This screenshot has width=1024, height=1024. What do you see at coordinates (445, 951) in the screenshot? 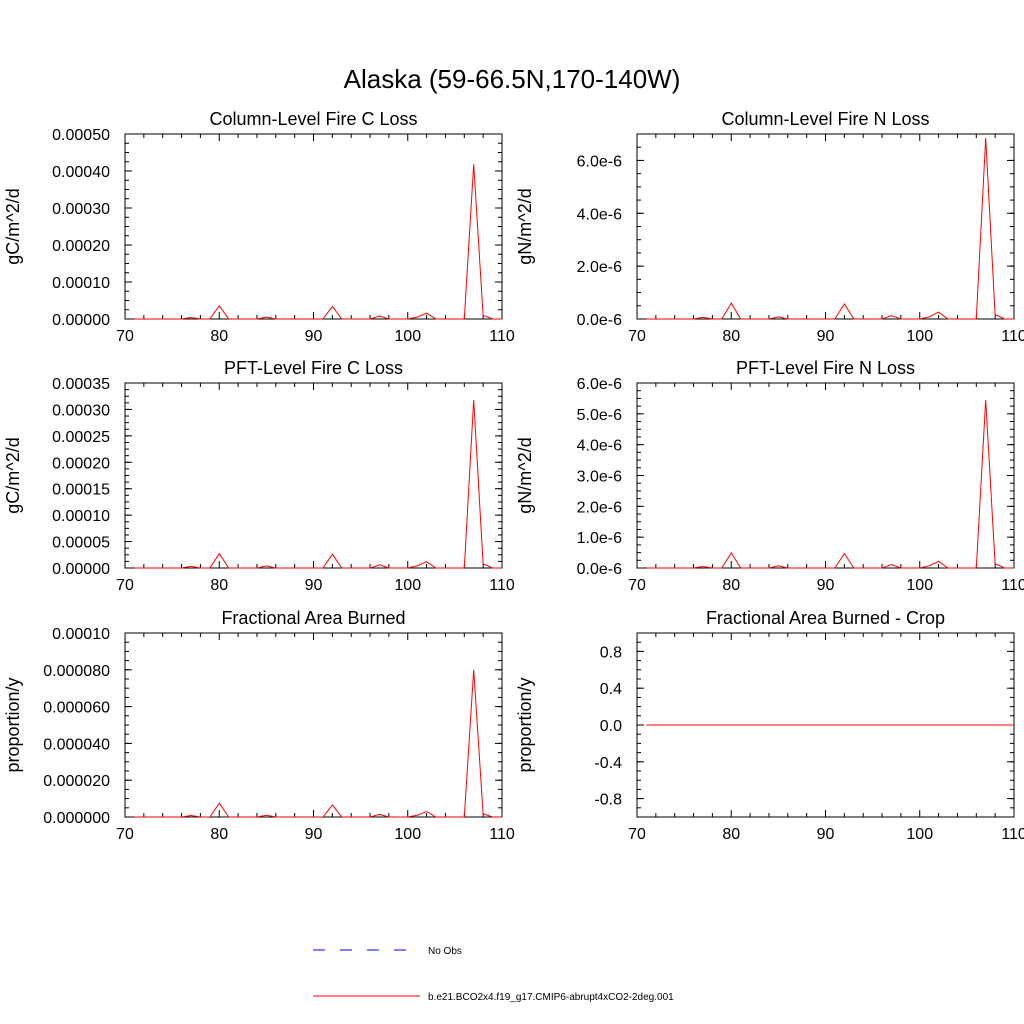
I see `legend-obs-label: No Obs` at bounding box center [445, 951].